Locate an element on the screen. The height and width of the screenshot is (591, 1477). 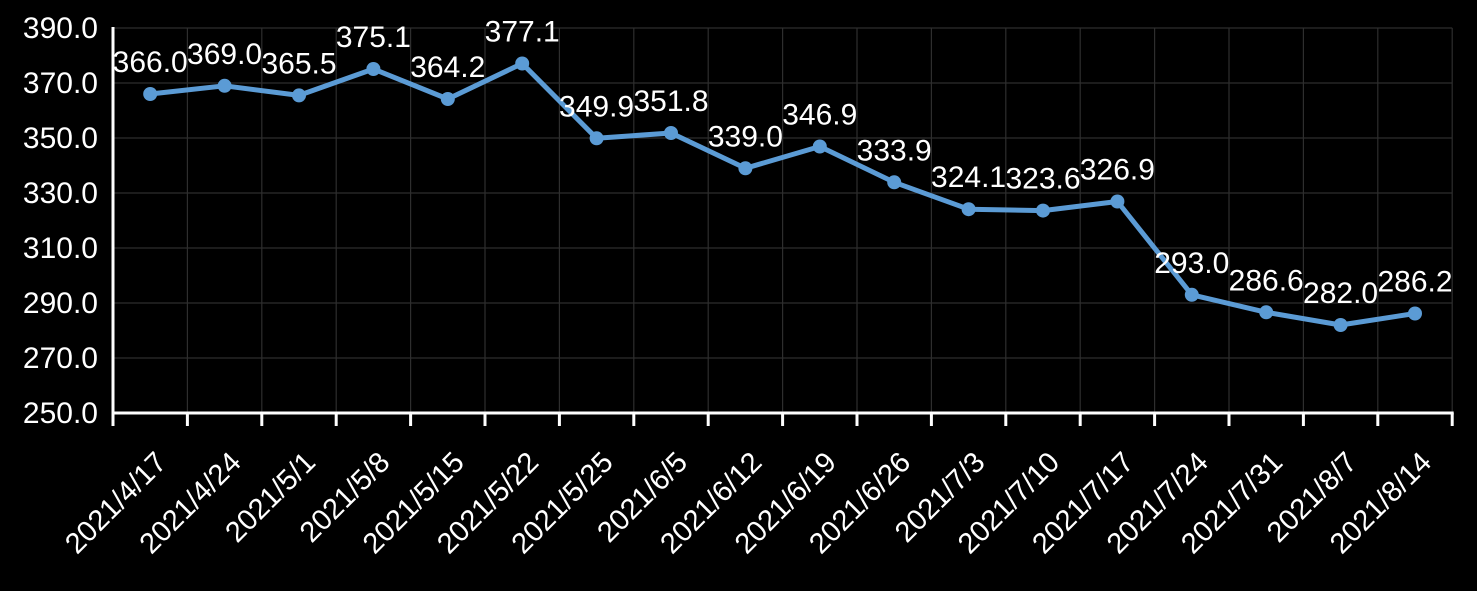
data-point-label: 377.1 is located at coordinates (522, 32).